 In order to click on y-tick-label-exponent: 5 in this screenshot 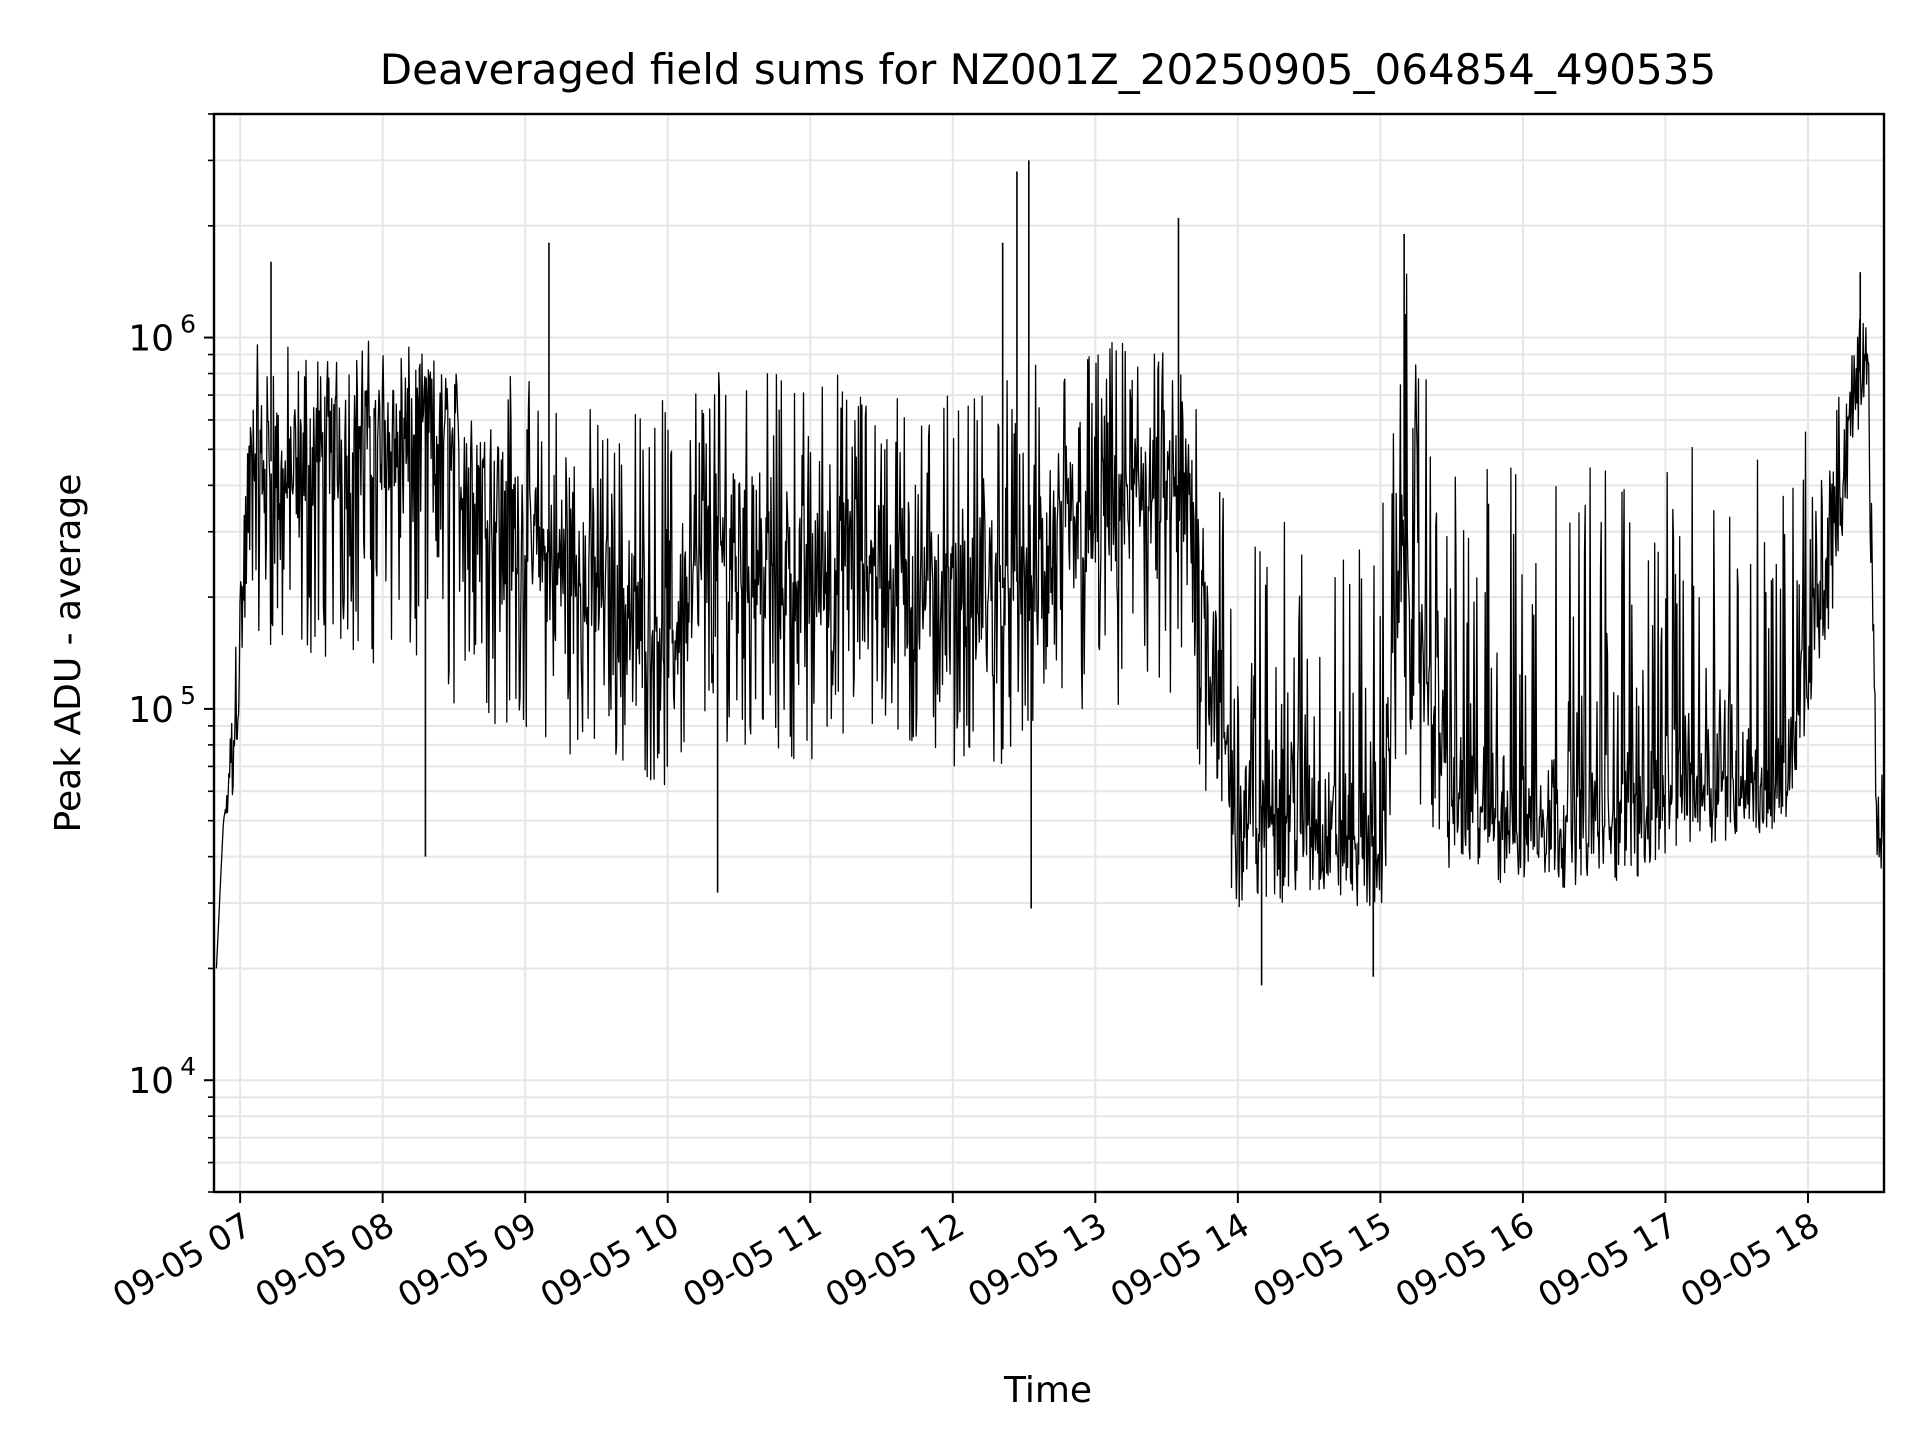, I will do `click(188, 695)`.